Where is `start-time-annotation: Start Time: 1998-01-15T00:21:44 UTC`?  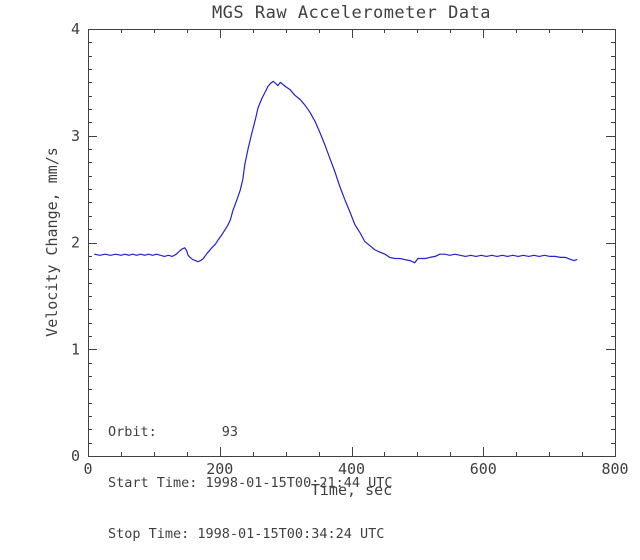 start-time-annotation: Start Time: 1998-01-15T00:21:44 UTC is located at coordinates (250, 483).